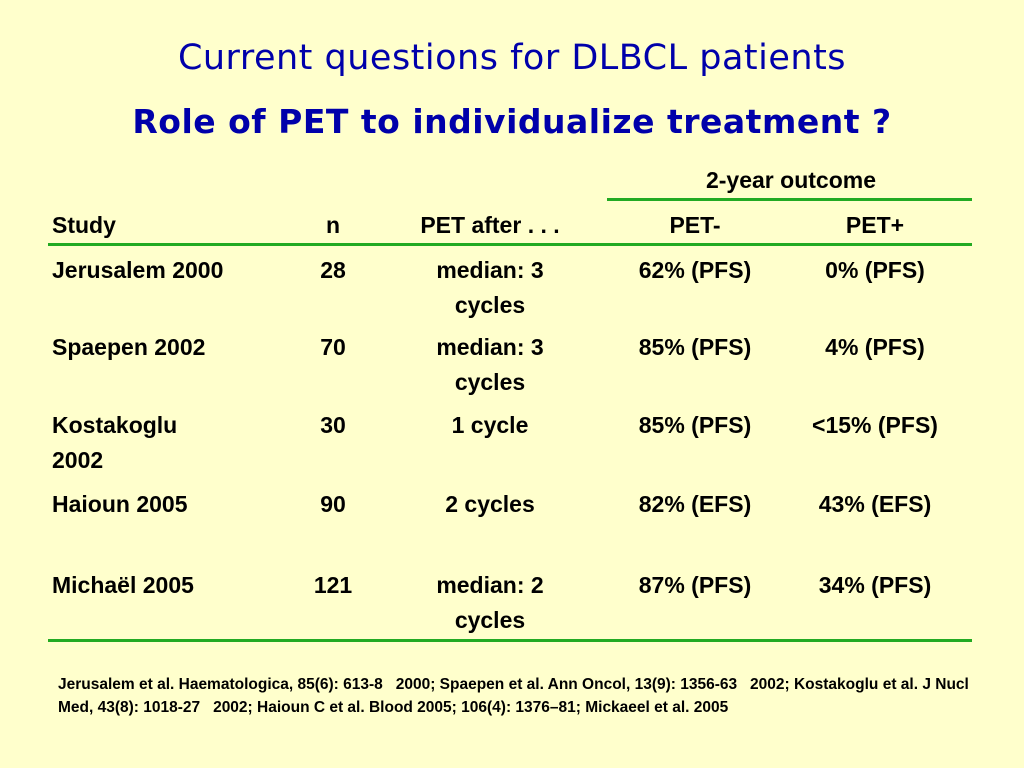 The width and height of the screenshot is (1024, 768). I want to click on pet-positive-cell: <15% (PFS), so click(875, 425).